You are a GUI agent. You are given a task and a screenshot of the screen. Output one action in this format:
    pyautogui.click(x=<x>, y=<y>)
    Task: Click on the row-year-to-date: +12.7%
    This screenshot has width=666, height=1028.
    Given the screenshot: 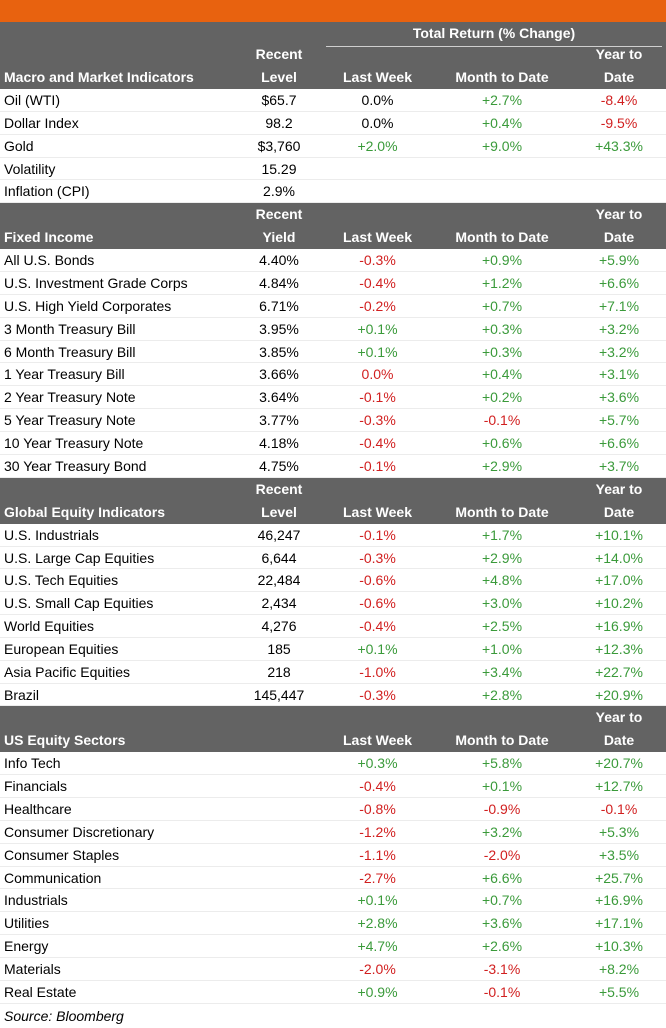 What is the action you would take?
    pyautogui.click(x=619, y=786)
    